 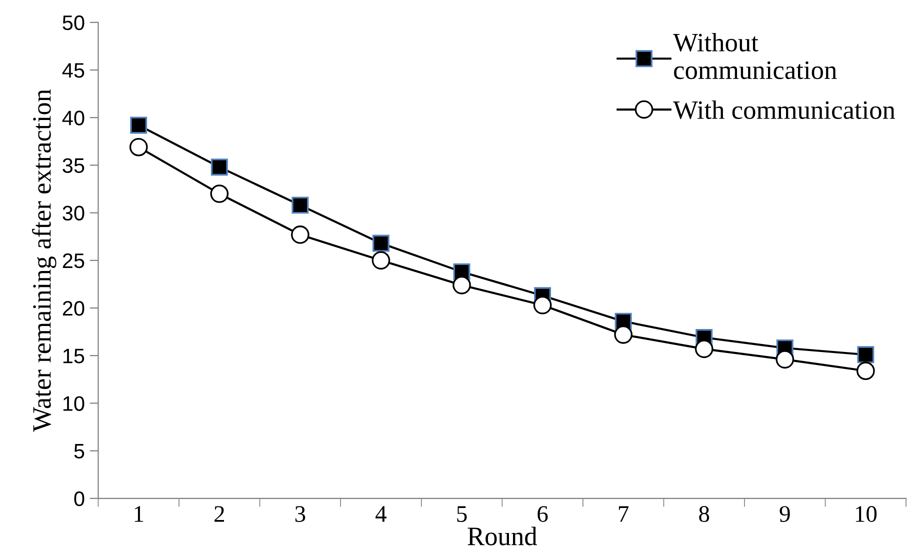 What do you see at coordinates (73, 70) in the screenshot?
I see `y-tick-label: 45` at bounding box center [73, 70].